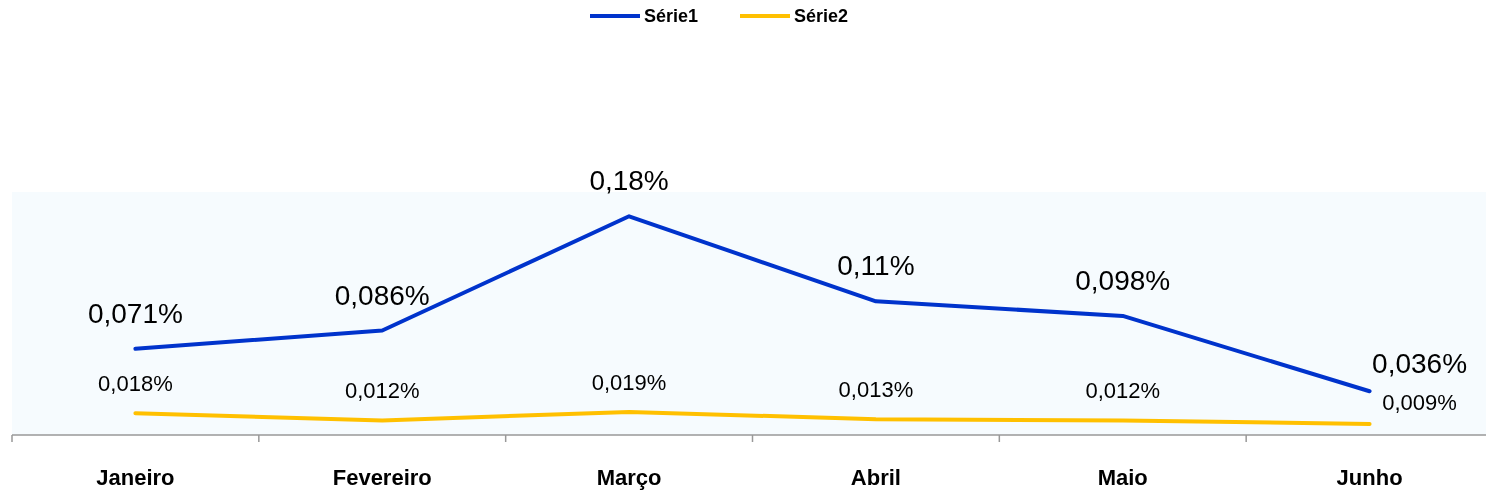 This screenshot has height=492, width=1486. I want to click on data-label: 0,18%, so click(629, 181).